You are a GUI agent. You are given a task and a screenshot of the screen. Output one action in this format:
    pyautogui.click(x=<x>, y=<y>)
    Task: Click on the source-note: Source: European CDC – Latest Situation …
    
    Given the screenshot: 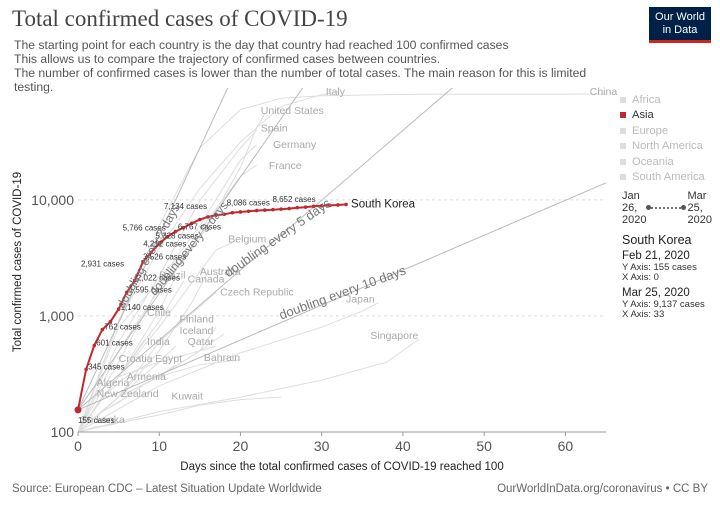 What is the action you would take?
    pyautogui.click(x=167, y=489)
    